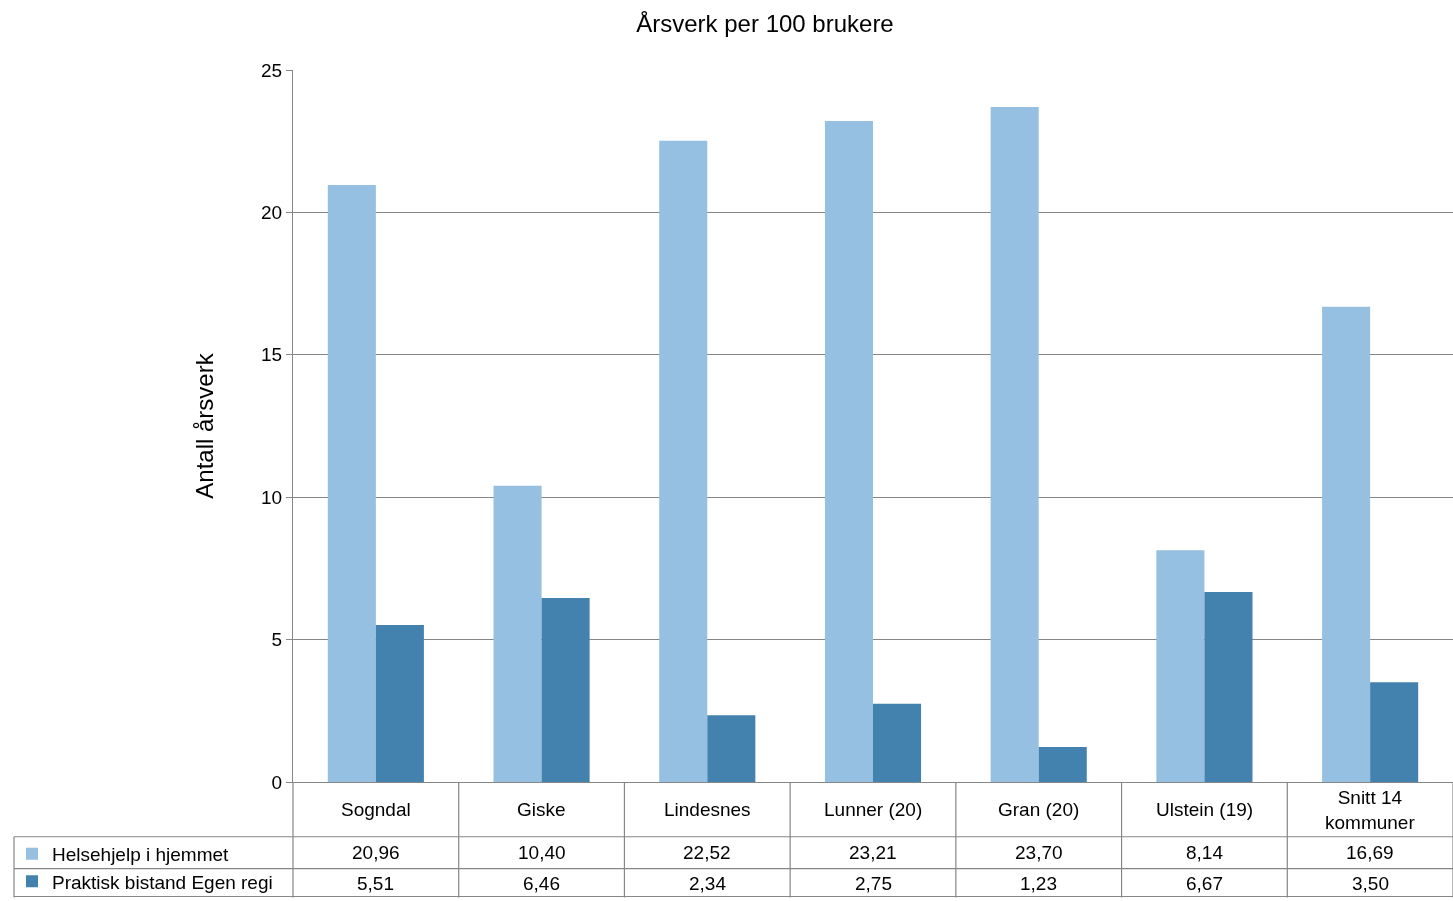  I want to click on x-tick-label: Giske, so click(541, 809).